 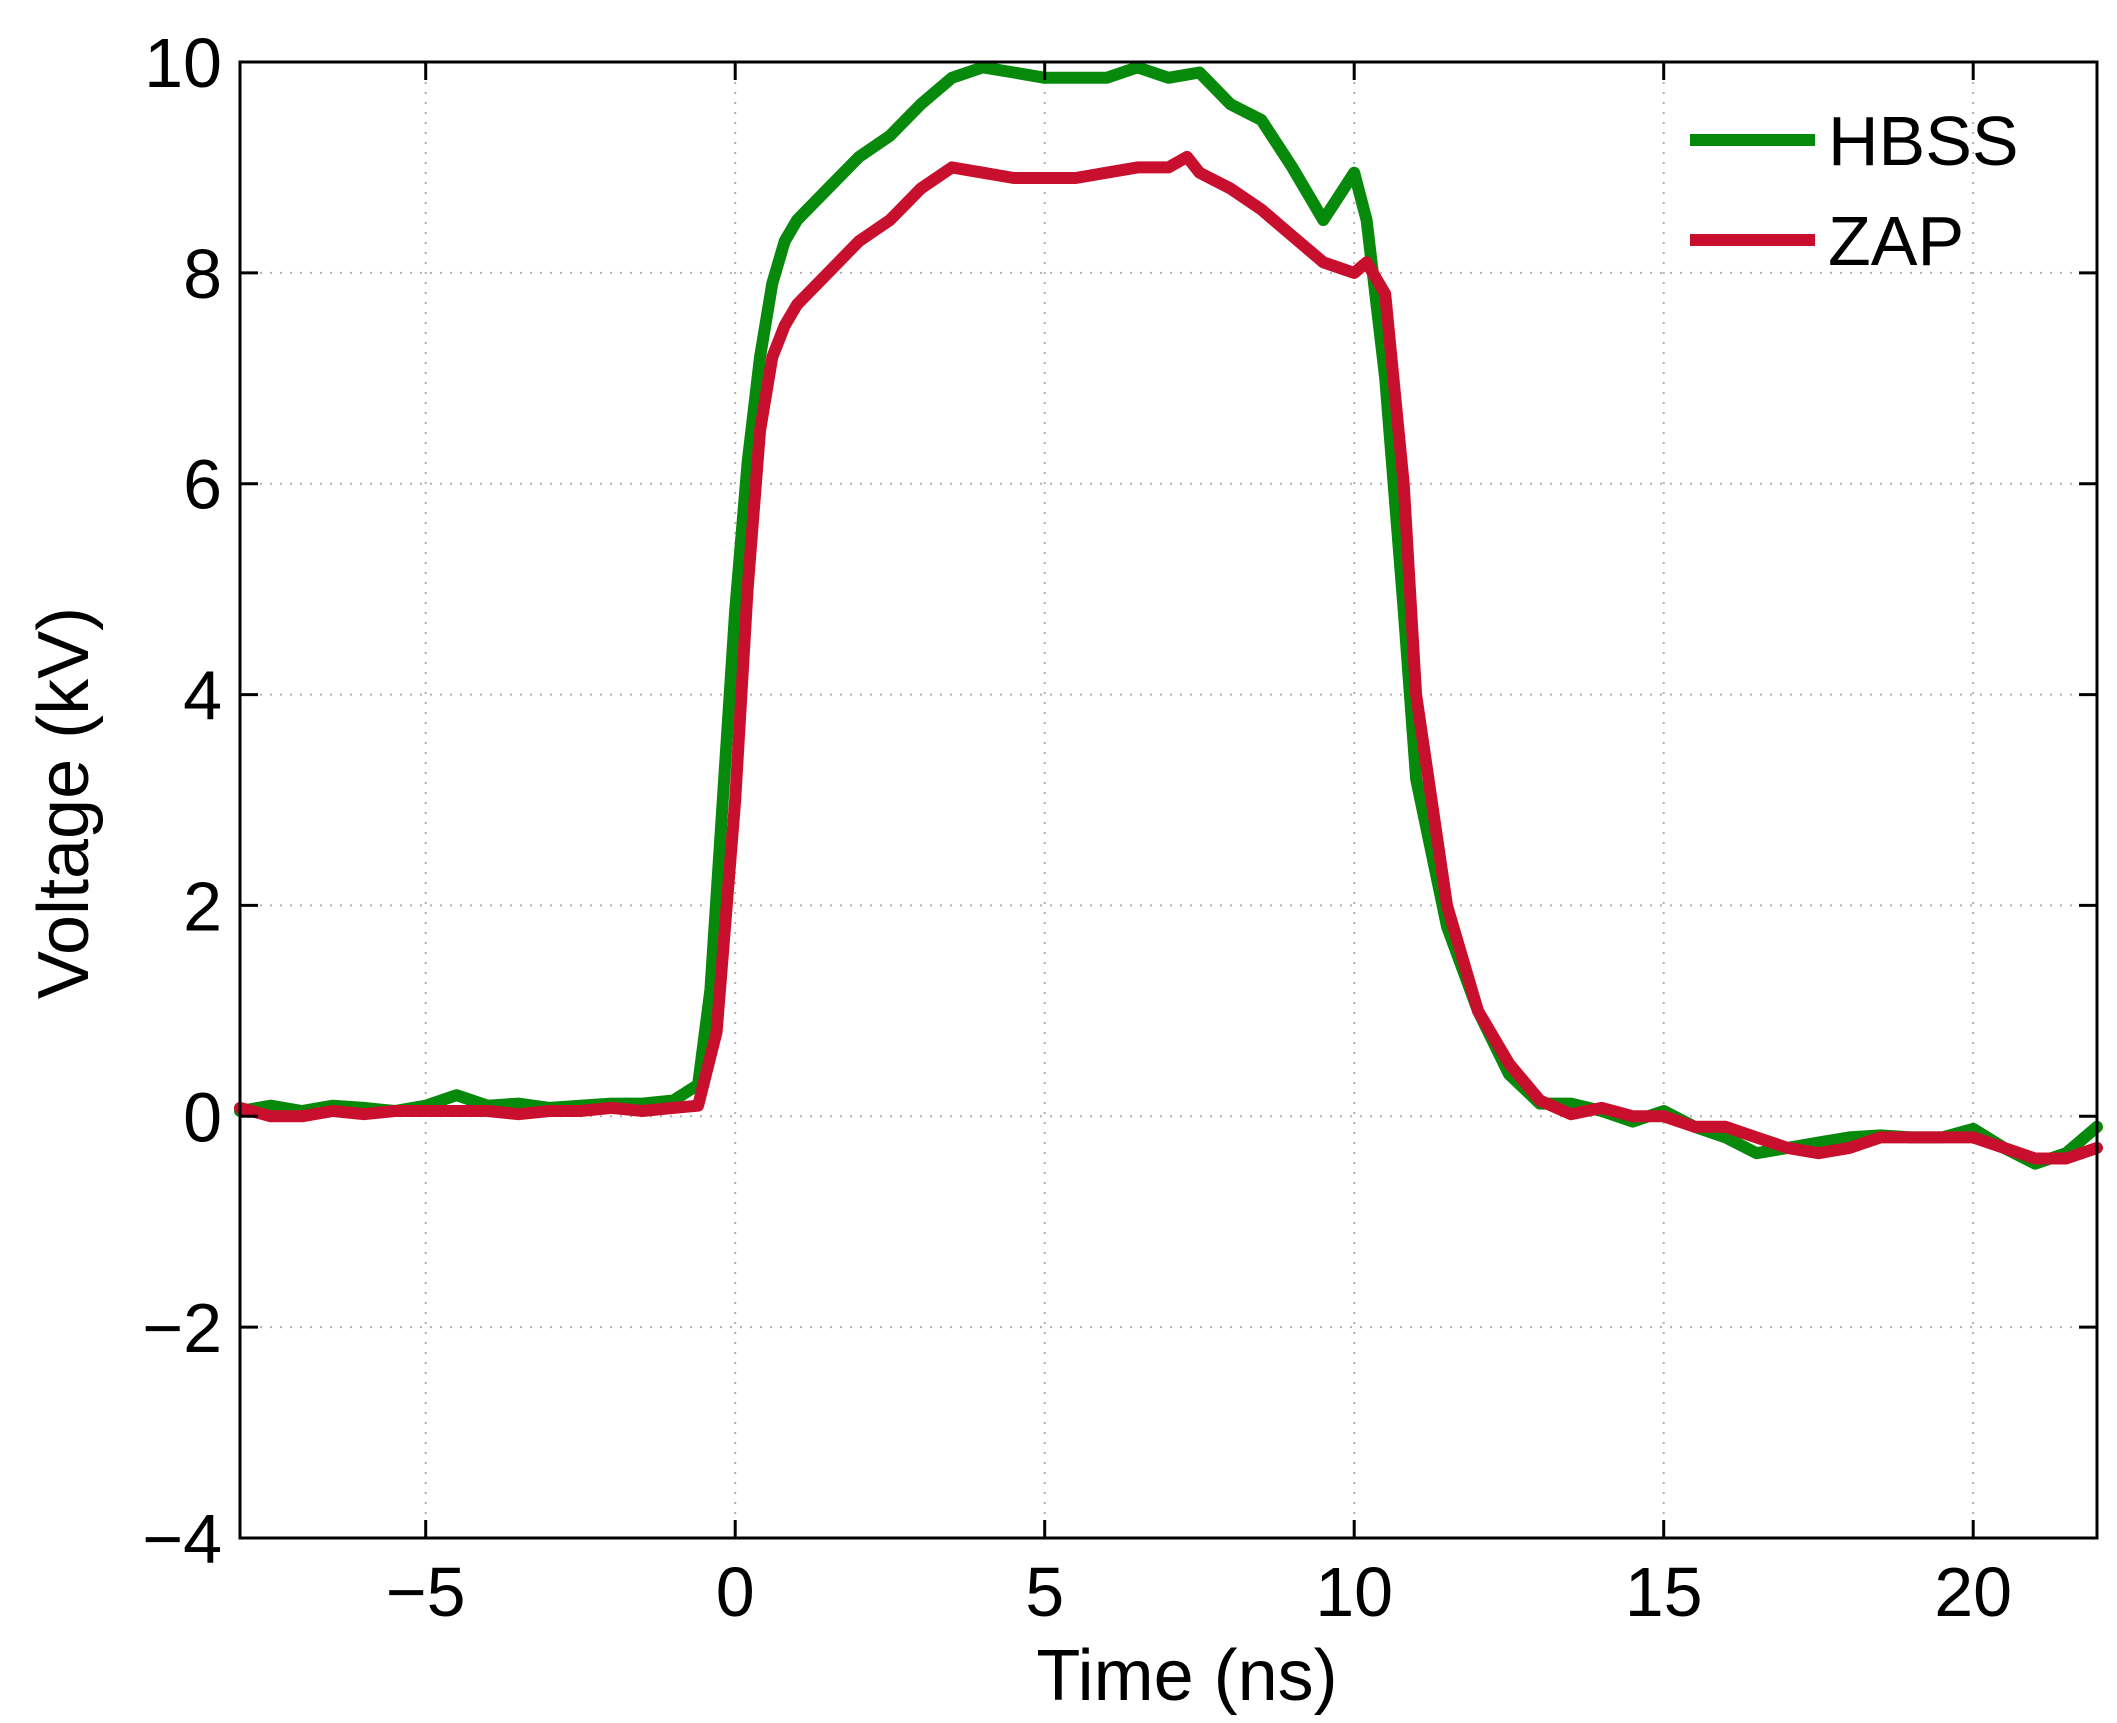 What do you see at coordinates (202, 485) in the screenshot?
I see `y-tick-label: 6` at bounding box center [202, 485].